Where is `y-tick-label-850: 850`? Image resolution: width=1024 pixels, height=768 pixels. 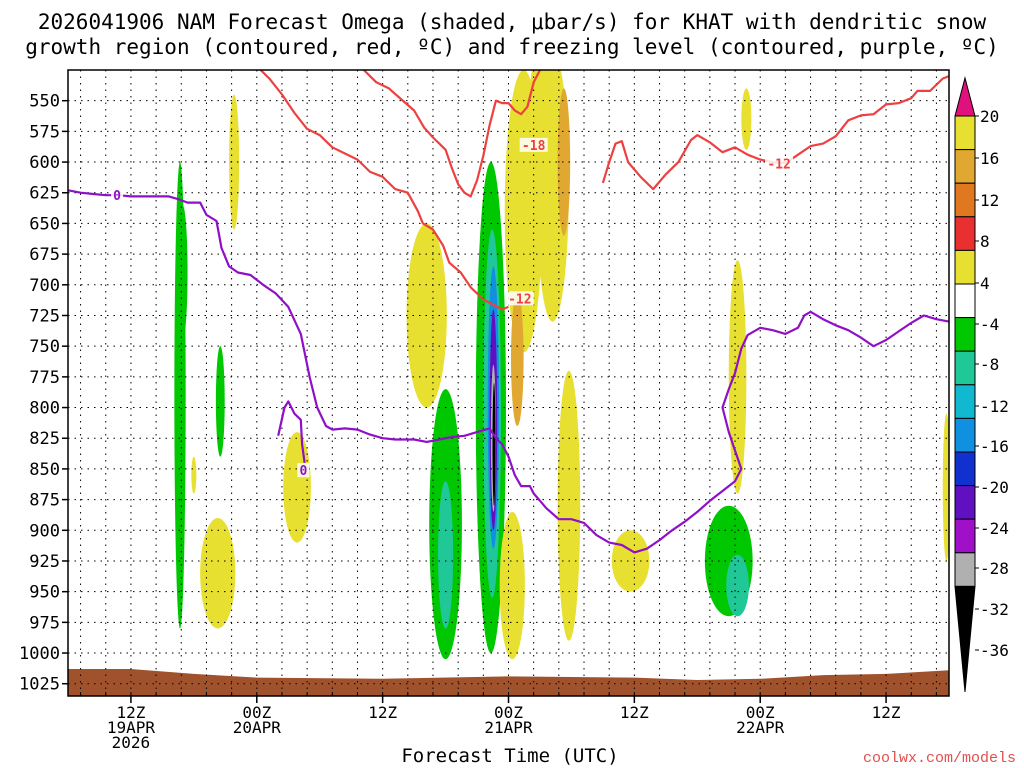 y-tick-label-850: 850 is located at coordinates (44, 470).